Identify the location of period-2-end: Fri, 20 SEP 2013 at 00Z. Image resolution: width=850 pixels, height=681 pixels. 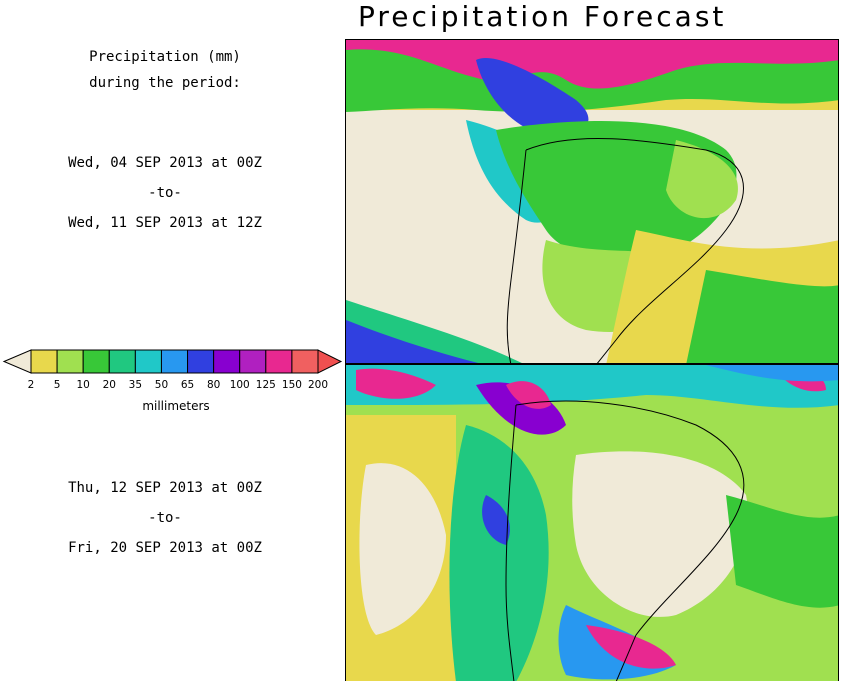
(165, 548).